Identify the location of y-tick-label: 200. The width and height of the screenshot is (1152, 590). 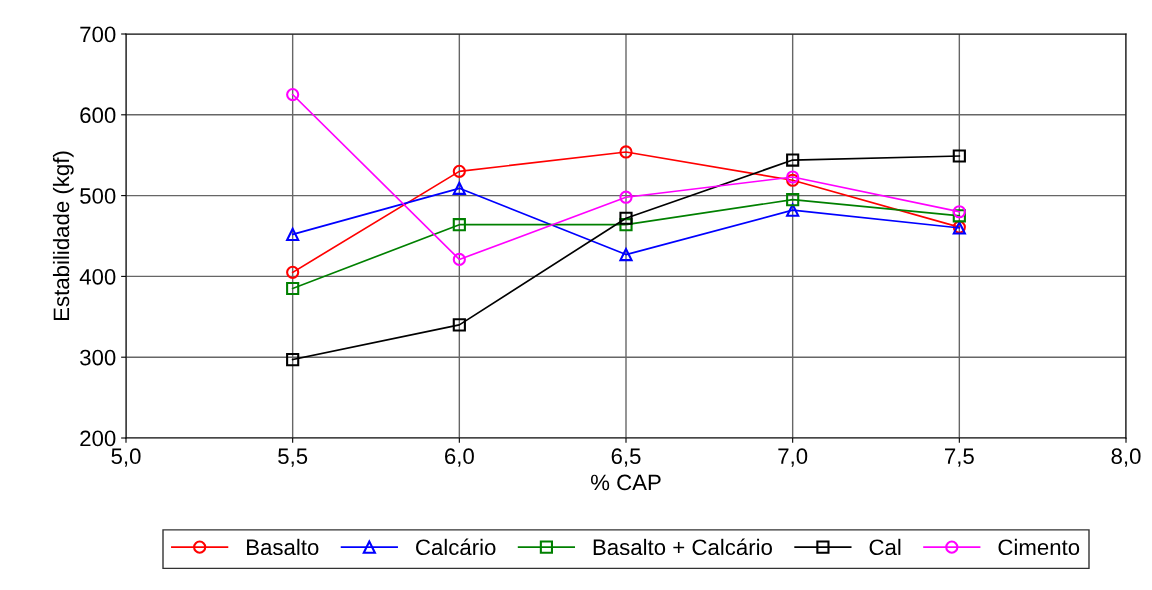
(98, 438).